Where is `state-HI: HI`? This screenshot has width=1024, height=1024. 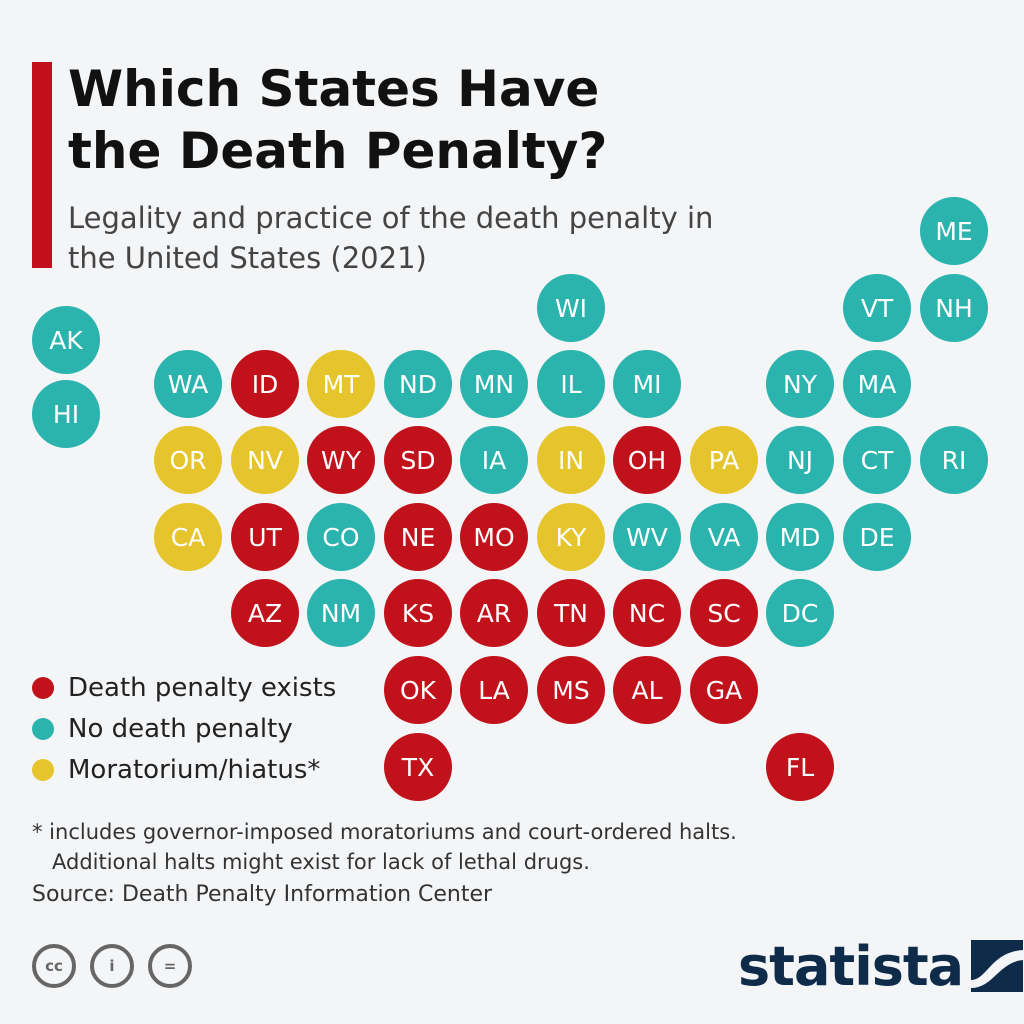 state-HI: HI is located at coordinates (66, 414).